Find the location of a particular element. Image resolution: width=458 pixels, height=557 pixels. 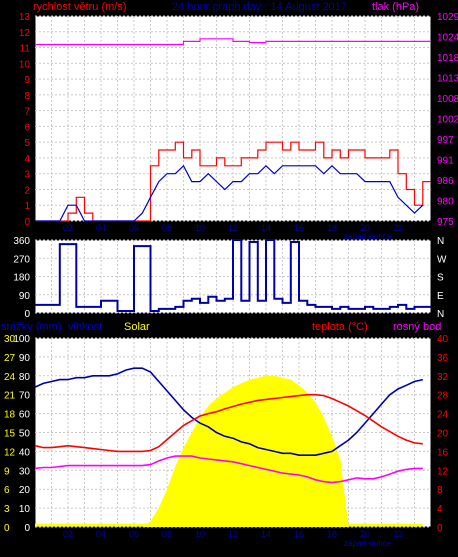

rain-label: srážky (mm) is located at coordinates (31, 327).